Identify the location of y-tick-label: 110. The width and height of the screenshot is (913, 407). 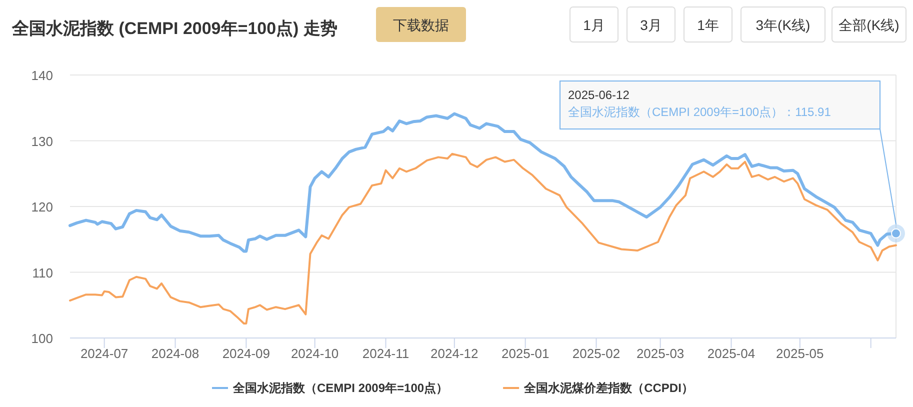
(42, 272).